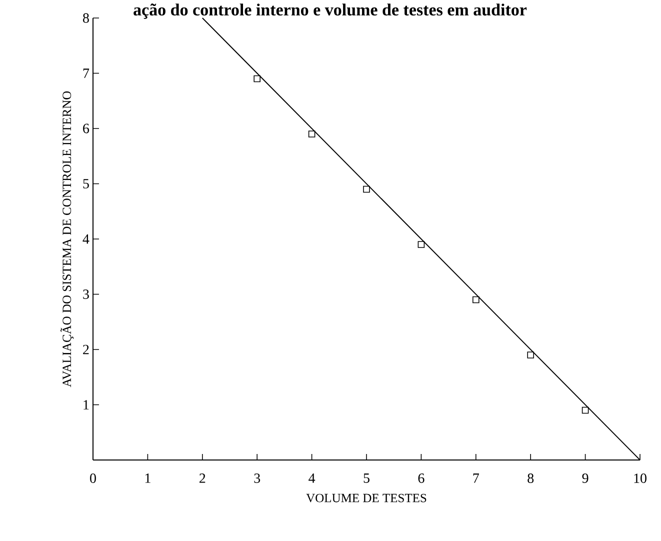 The width and height of the screenshot is (661, 541). I want to click on x-tick-label: 9, so click(585, 478).